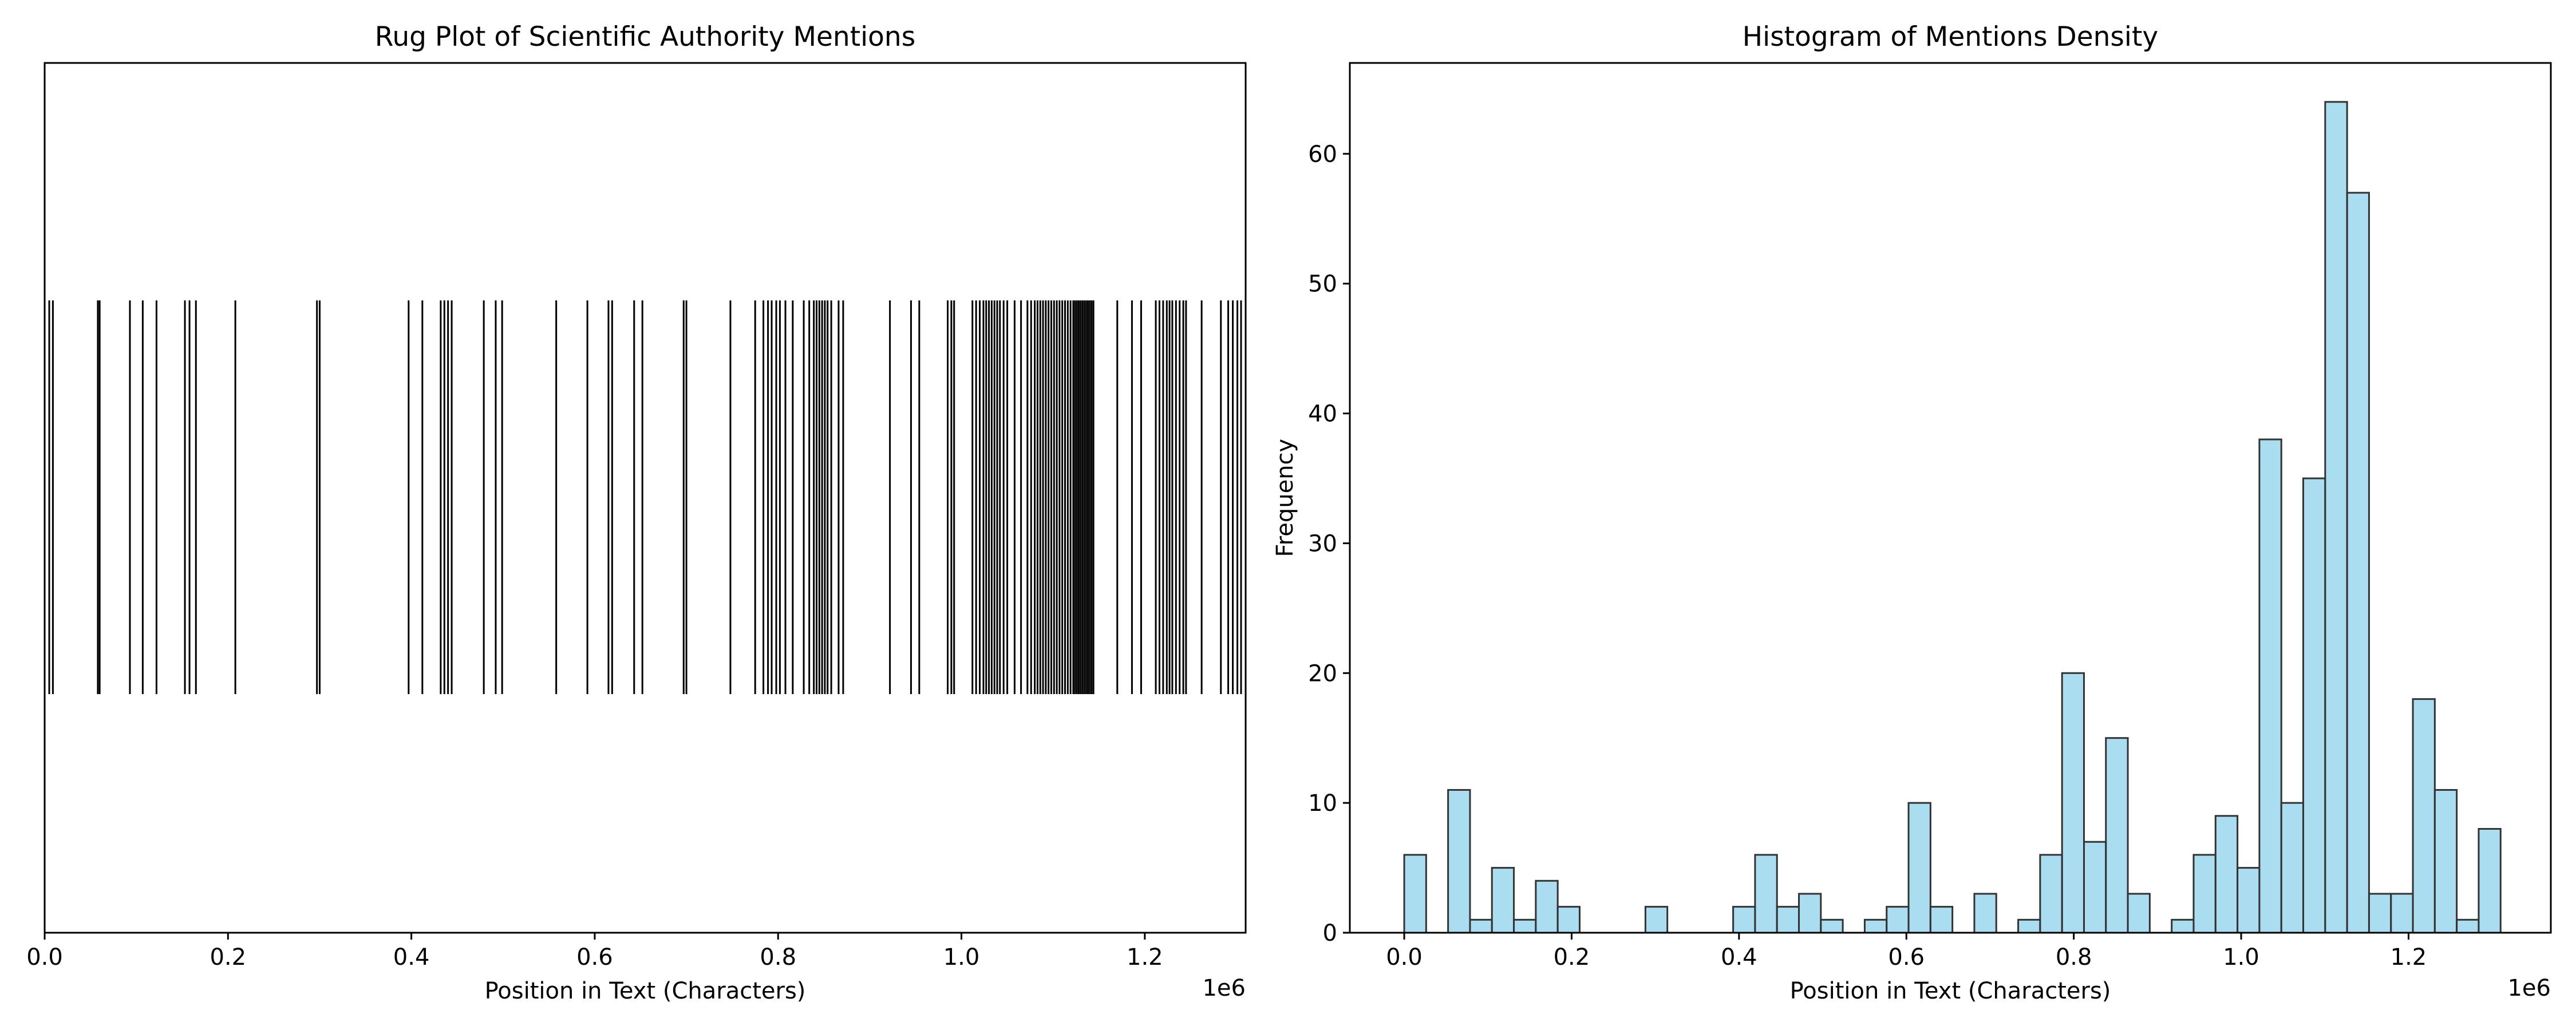  I want to click on histogram-title: Histogram of Mentions Density, so click(1950, 37).